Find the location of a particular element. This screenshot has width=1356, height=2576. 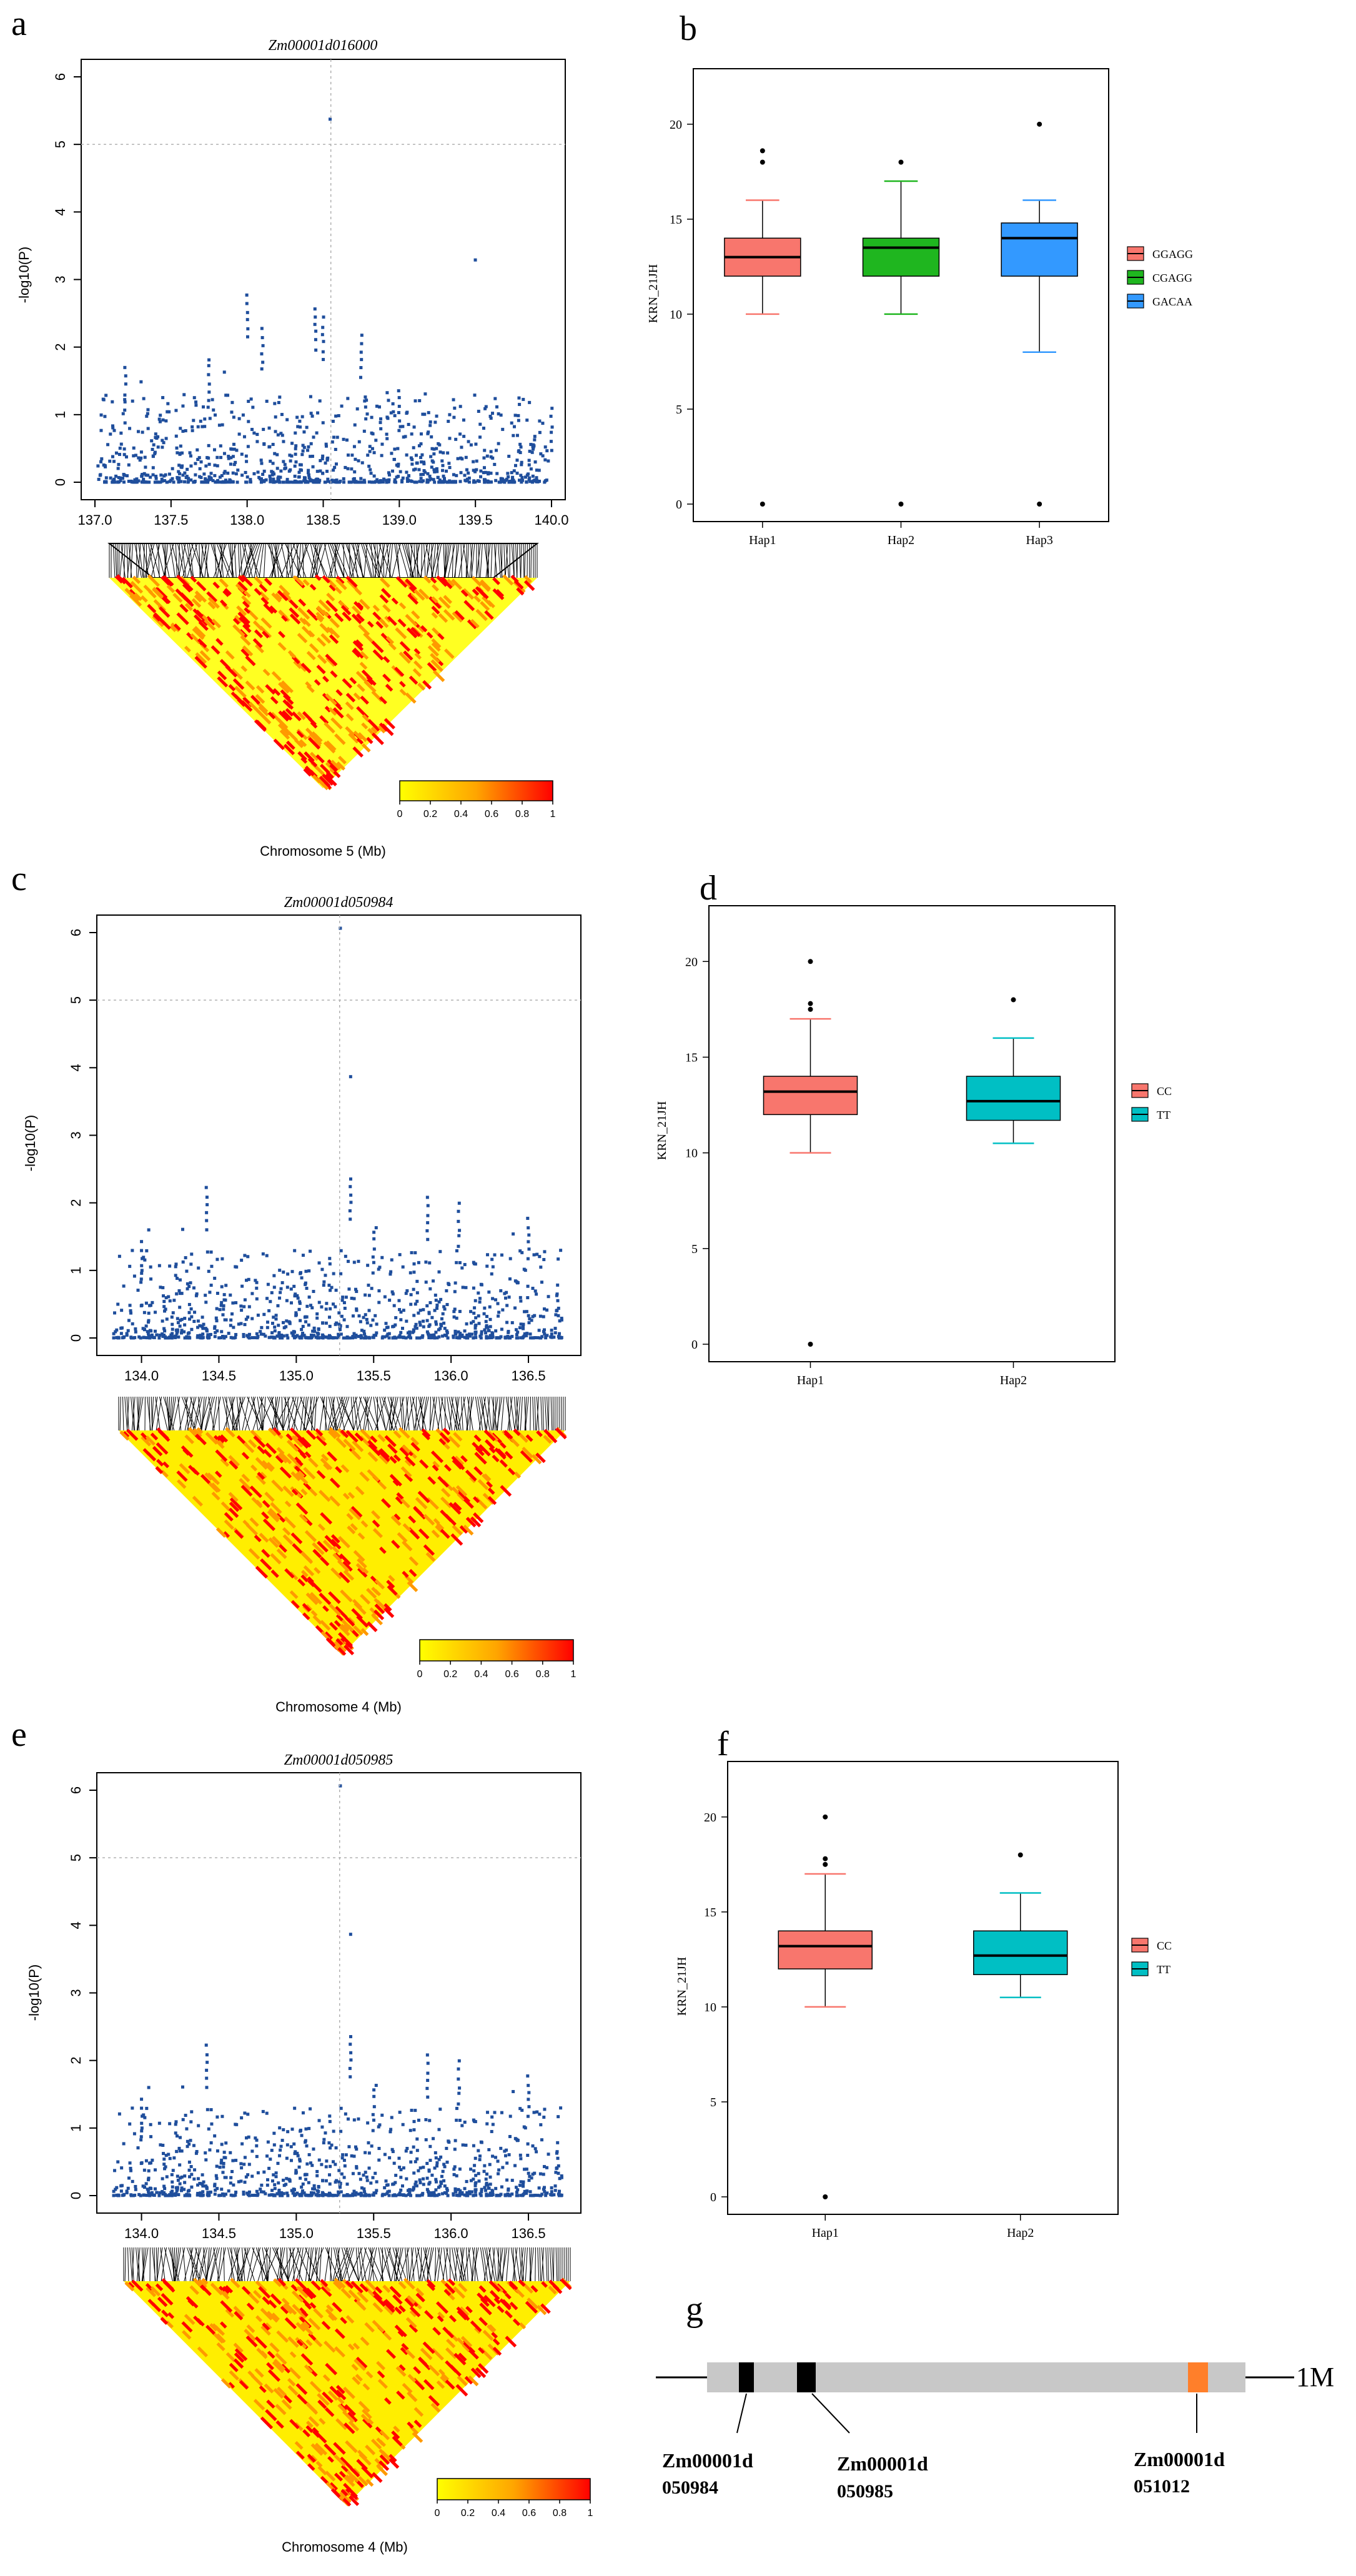

x-tick-label: 134.5 is located at coordinates (219, 1376).